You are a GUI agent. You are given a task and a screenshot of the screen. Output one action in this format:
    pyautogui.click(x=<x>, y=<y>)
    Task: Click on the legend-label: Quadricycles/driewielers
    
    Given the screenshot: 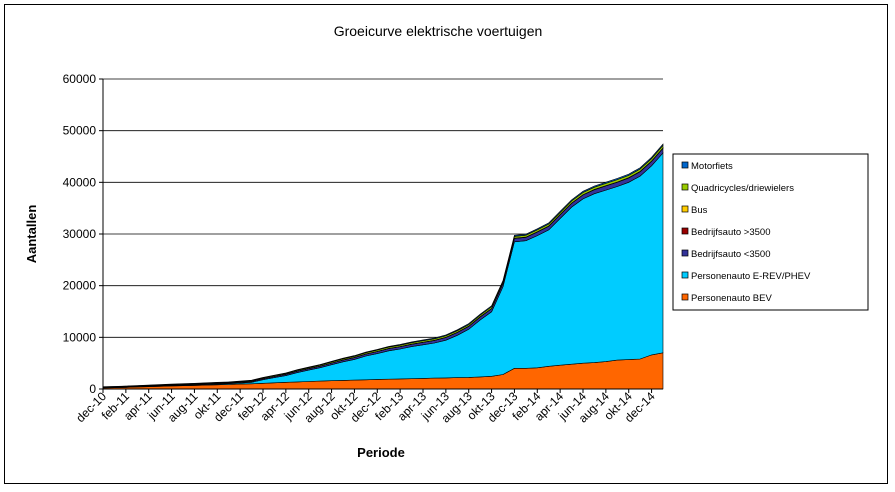 What is the action you would take?
    pyautogui.click(x=742, y=188)
    